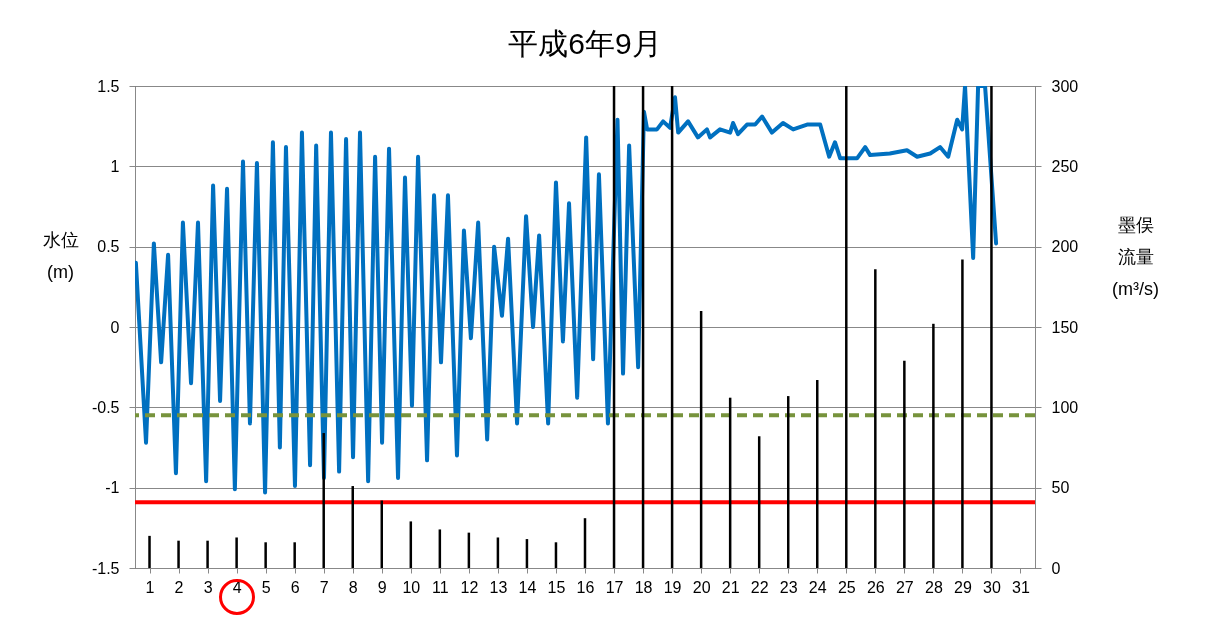 This screenshot has height=629, width=1218. What do you see at coordinates (1060, 488) in the screenshot?
I see `y2-tick-label: 50` at bounding box center [1060, 488].